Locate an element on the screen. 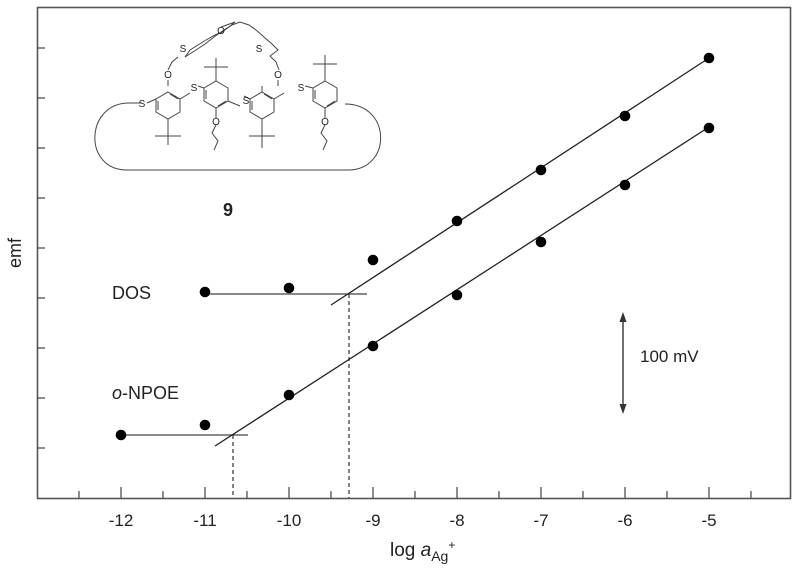 This screenshot has height=574, width=800. structure-atom-labels: S O S O O S S S S O O is located at coordinates (234, 77).